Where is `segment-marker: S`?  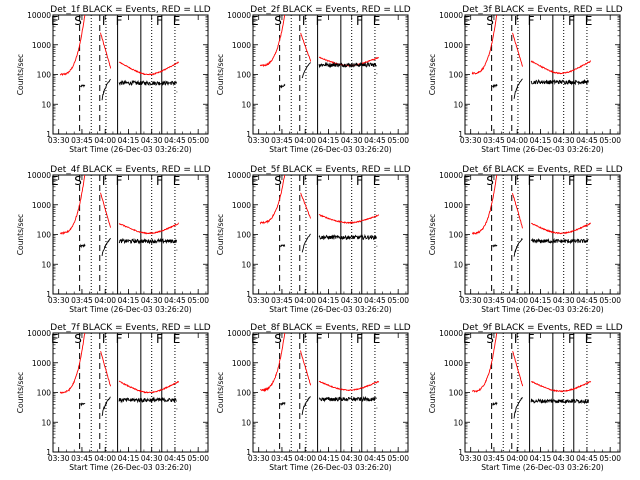 segment-marker: S is located at coordinates (78, 181).